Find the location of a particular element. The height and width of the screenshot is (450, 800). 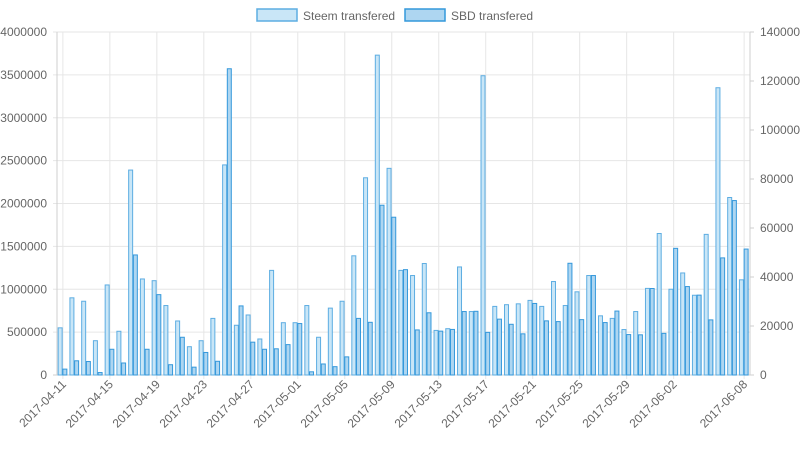

y-right-tick-label: 60000 is located at coordinates (777, 228).